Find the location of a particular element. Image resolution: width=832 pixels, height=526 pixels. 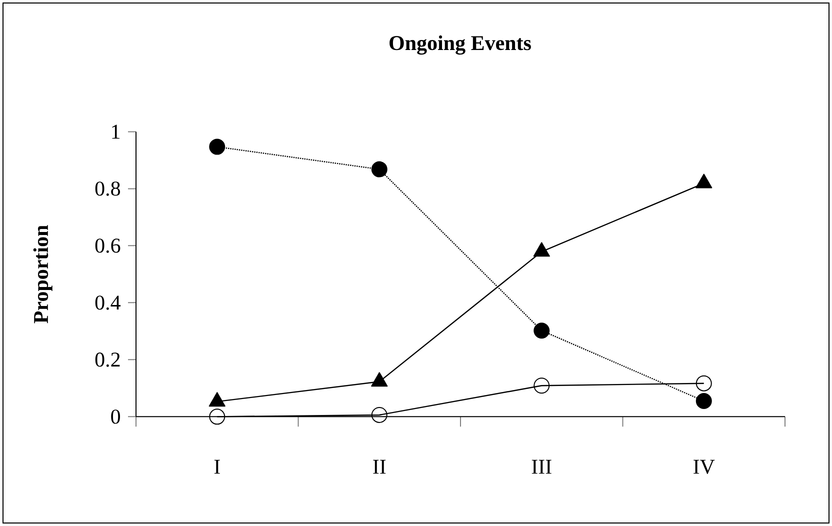

y-tick-label: 0.6 is located at coordinates (107, 245).